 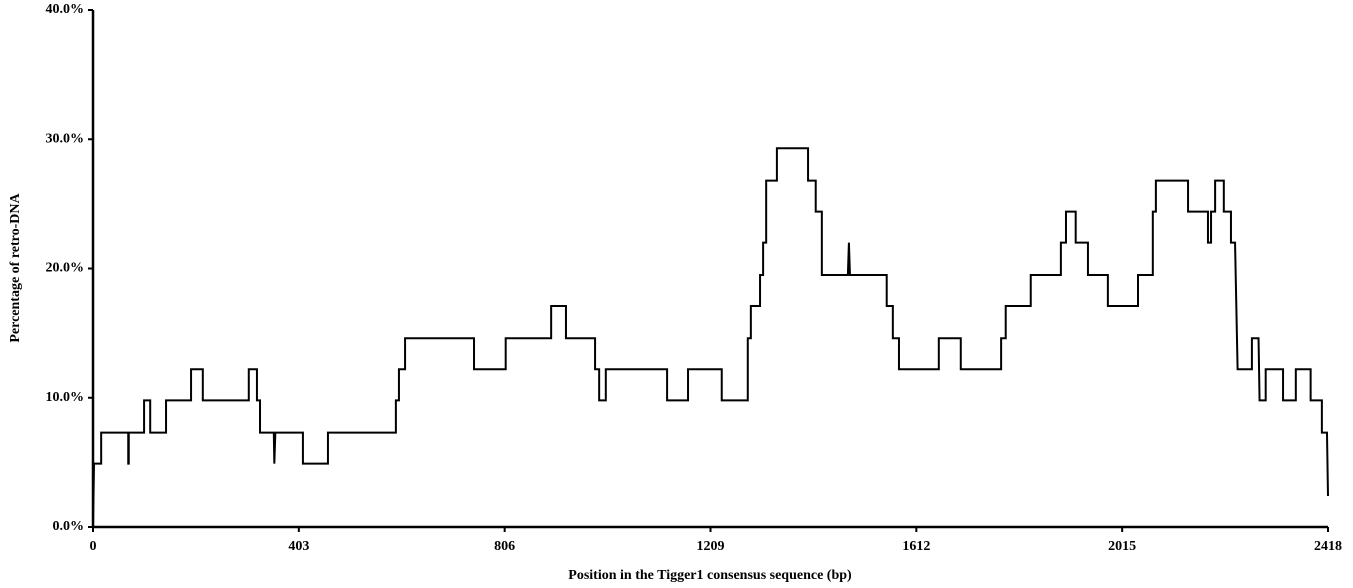 What do you see at coordinates (65, 9) in the screenshot?
I see `y-tick-label: 40.0%` at bounding box center [65, 9].